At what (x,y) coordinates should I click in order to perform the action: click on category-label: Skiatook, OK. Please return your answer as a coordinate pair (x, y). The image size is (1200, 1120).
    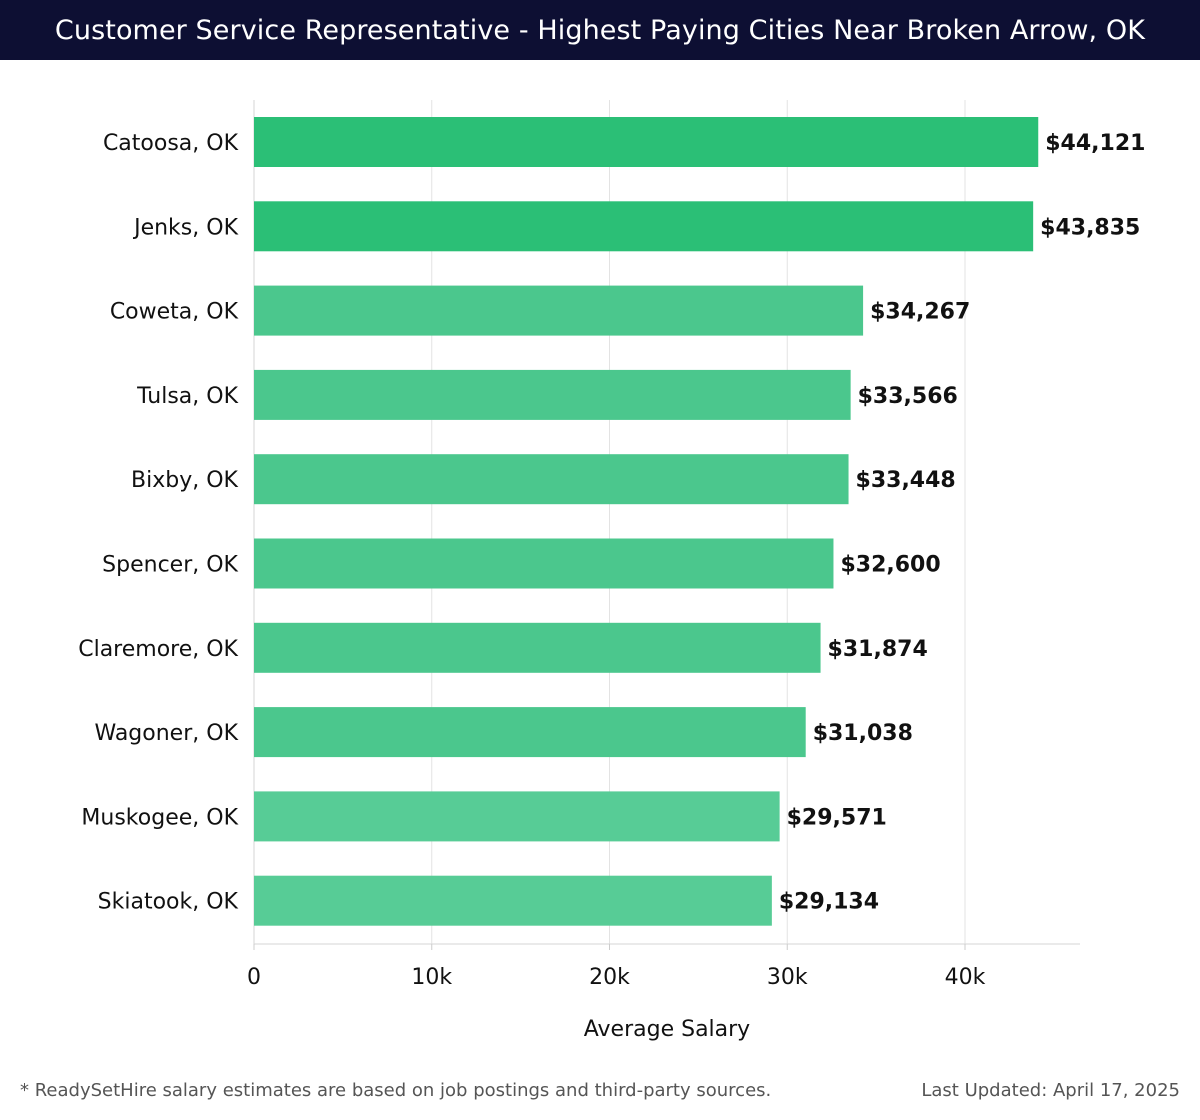
    Looking at the image, I should click on (168, 902).